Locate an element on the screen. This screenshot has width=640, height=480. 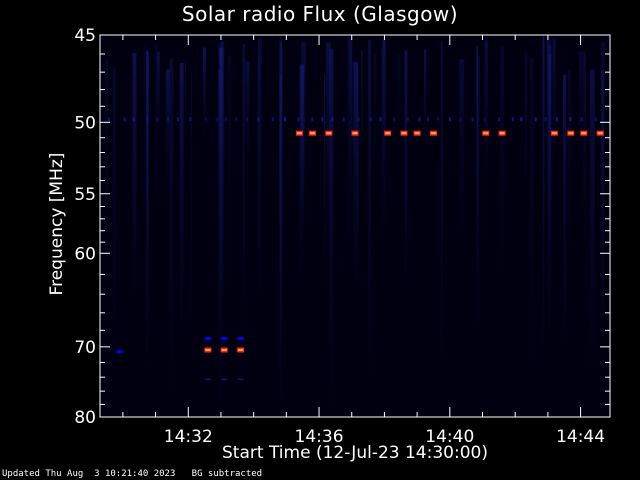
y-tick-label: 45 is located at coordinates (85, 36).